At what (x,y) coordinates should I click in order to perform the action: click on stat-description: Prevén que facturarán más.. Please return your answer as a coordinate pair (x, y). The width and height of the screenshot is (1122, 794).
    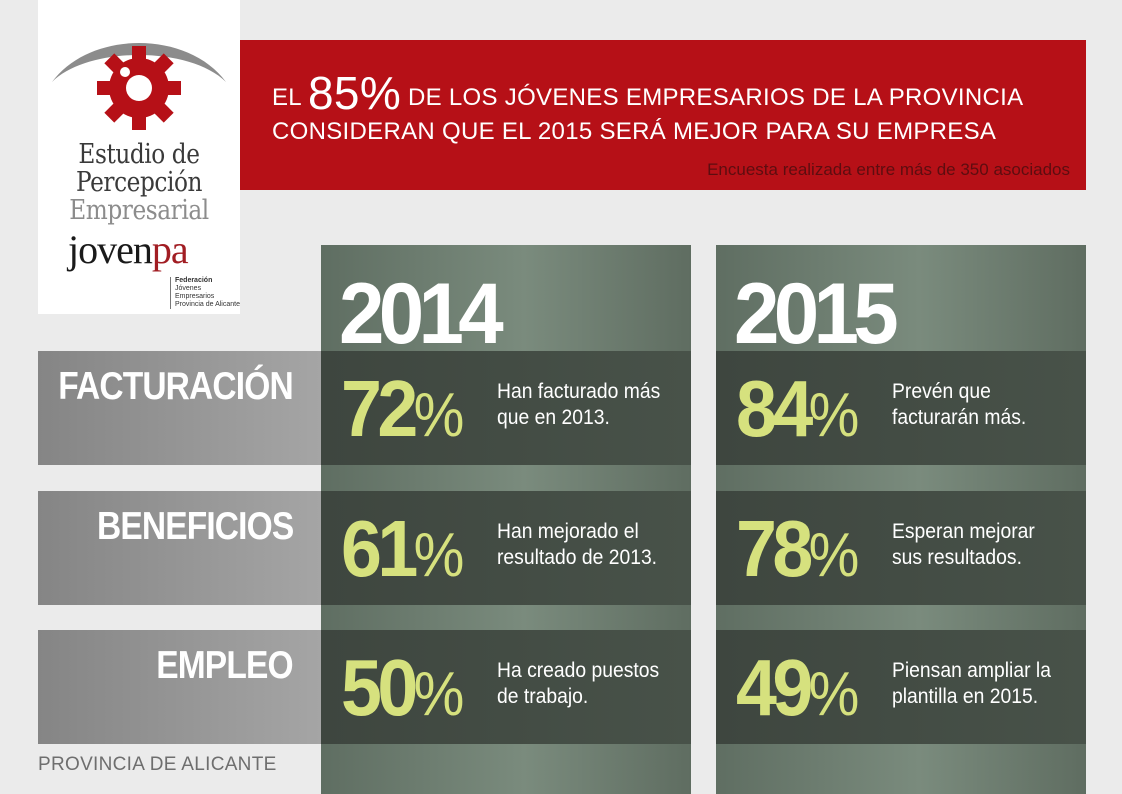
    Looking at the image, I should click on (959, 404).